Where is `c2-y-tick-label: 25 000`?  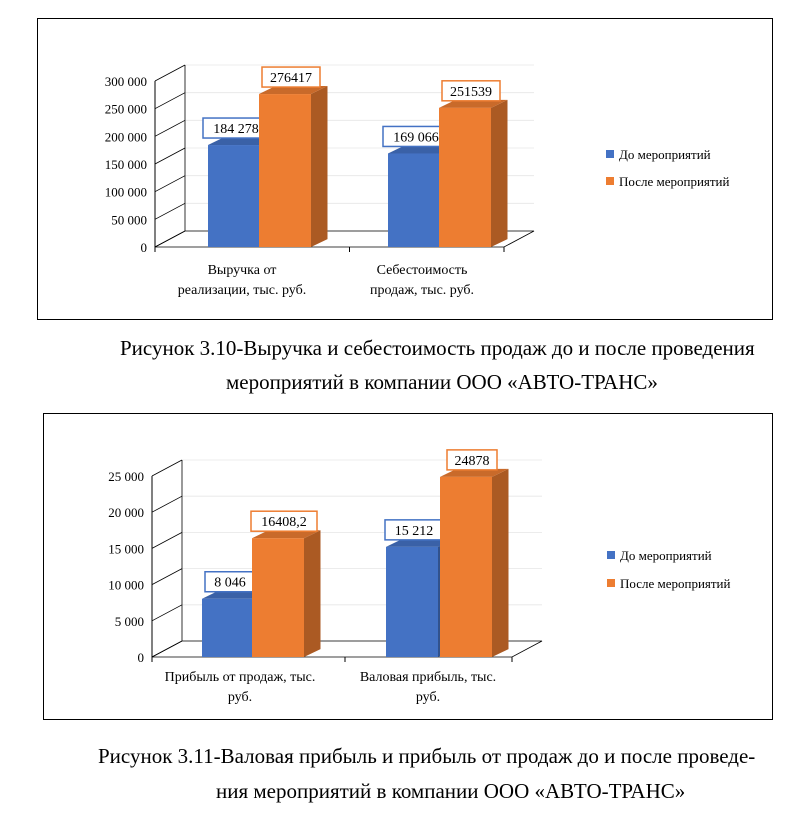
c2-y-tick-label: 25 000 is located at coordinates (126, 476).